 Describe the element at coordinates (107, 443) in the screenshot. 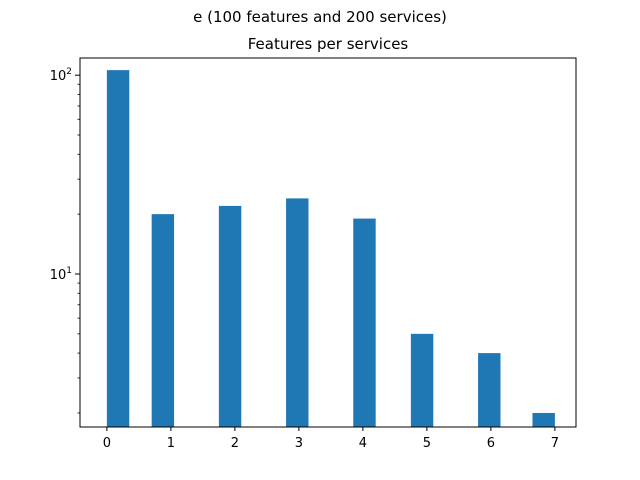

I see `x-tick-label: 0` at that location.